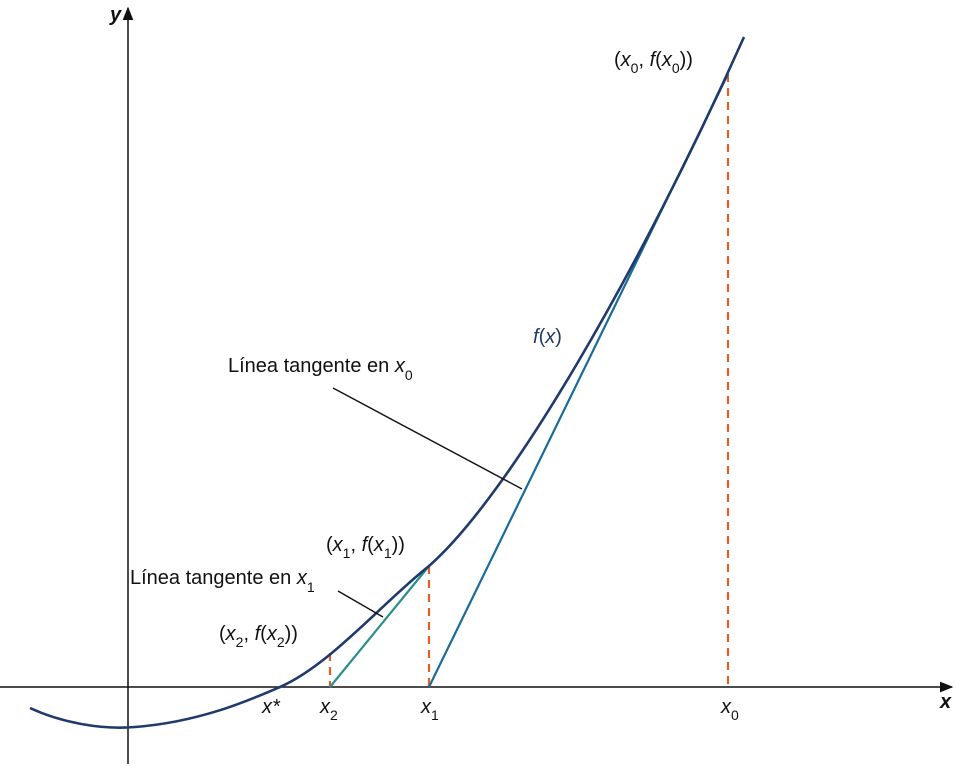  Describe the element at coordinates (427, 438) in the screenshot. I see `leader-line-x0` at that location.